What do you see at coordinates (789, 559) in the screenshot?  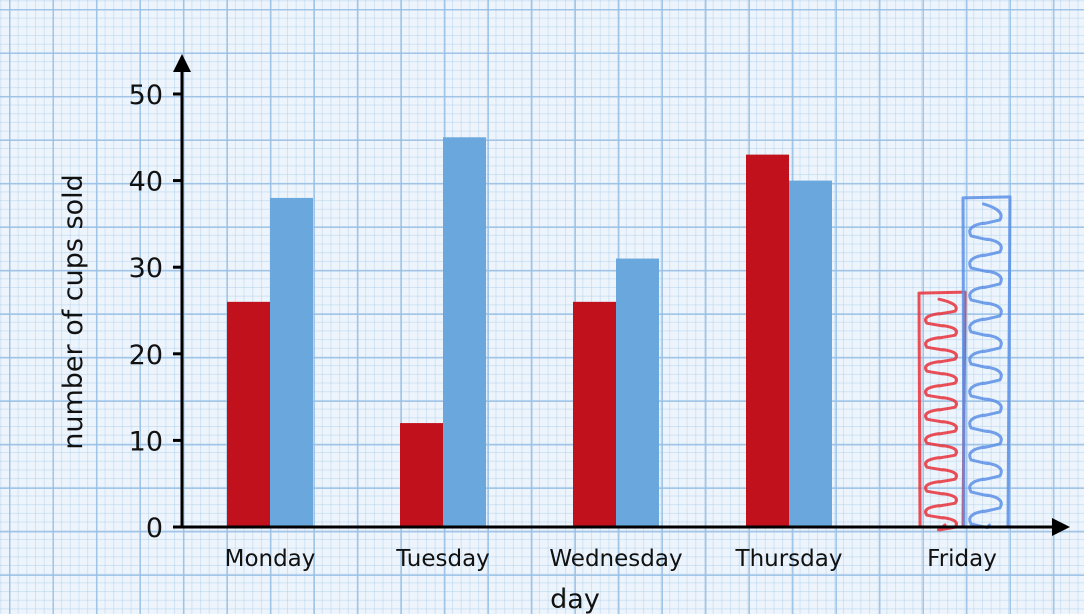 I see `x-category-label: Thursday` at bounding box center [789, 559].